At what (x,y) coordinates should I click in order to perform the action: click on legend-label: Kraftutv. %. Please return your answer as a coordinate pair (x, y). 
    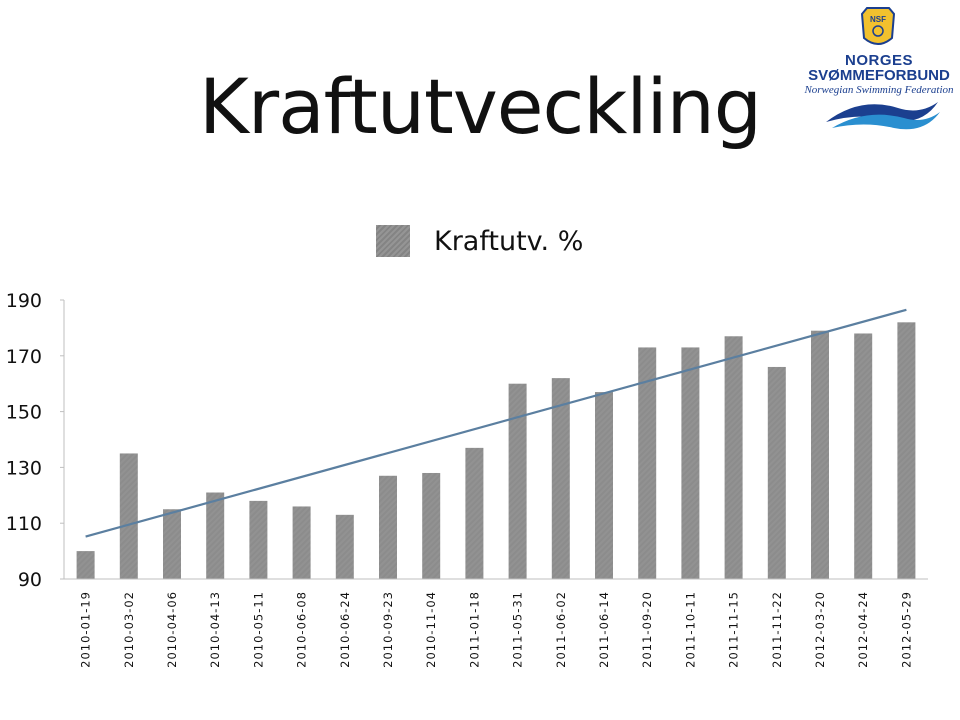
    Looking at the image, I should click on (509, 241).